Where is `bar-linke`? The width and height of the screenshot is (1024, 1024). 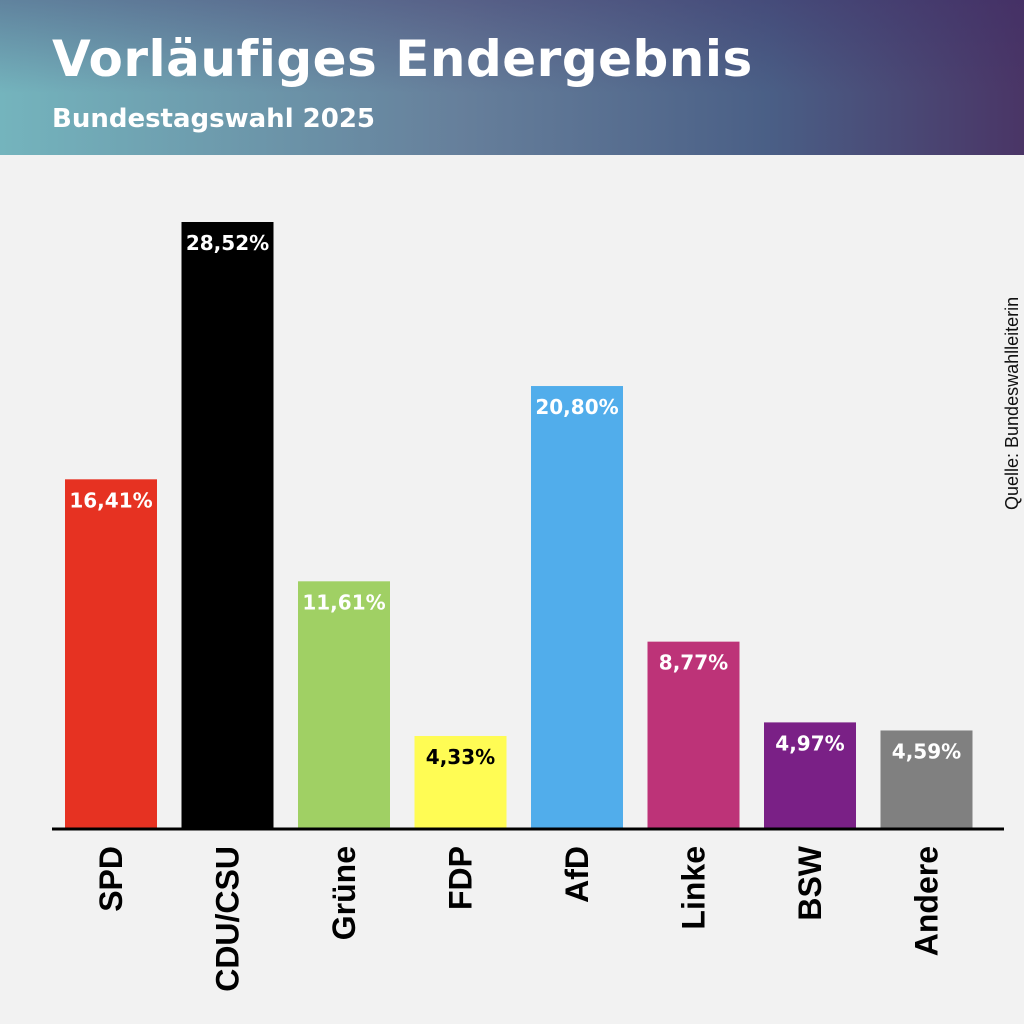 bar-linke is located at coordinates (693, 734).